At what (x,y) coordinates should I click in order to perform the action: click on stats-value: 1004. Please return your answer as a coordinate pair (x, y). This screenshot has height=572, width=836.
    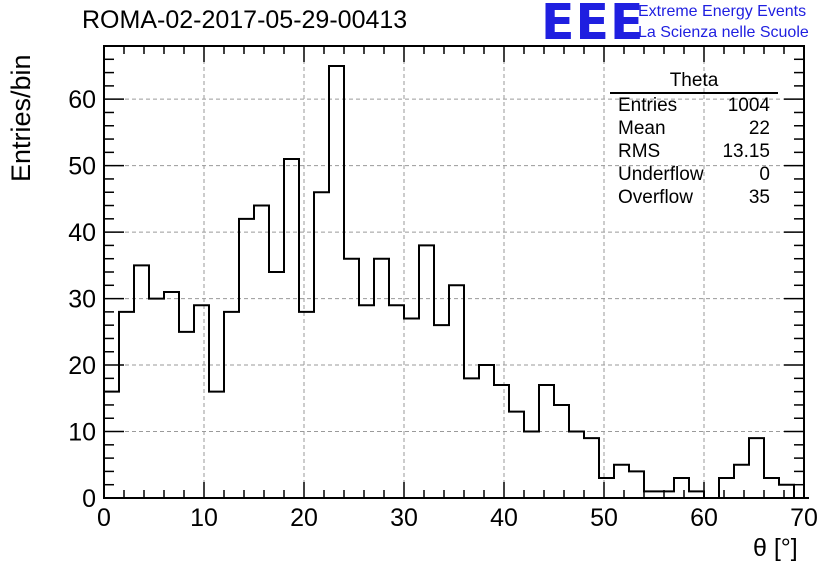
    Looking at the image, I should click on (748, 105).